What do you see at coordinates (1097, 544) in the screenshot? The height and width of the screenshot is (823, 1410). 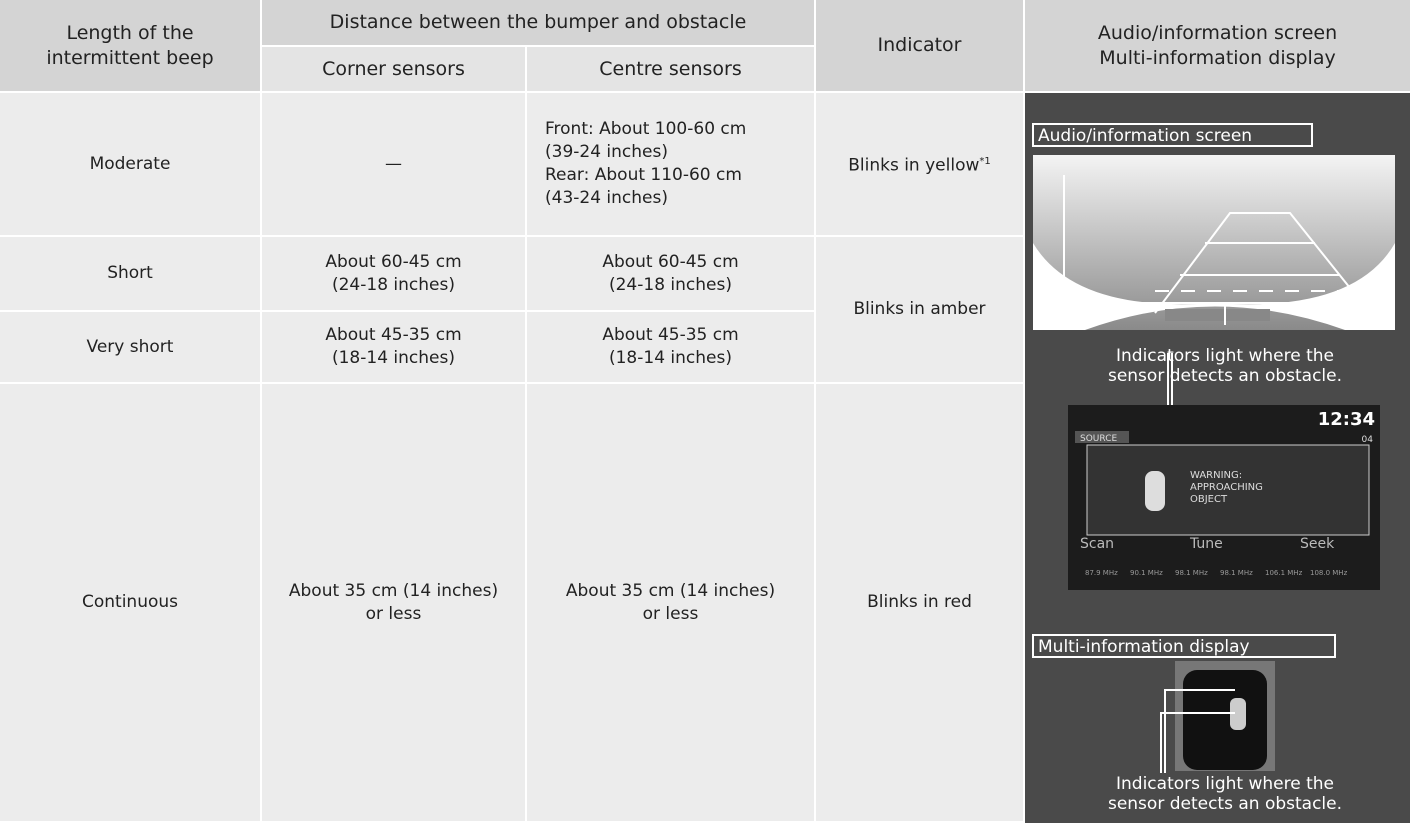 I see `button: Scan` at bounding box center [1097, 544].